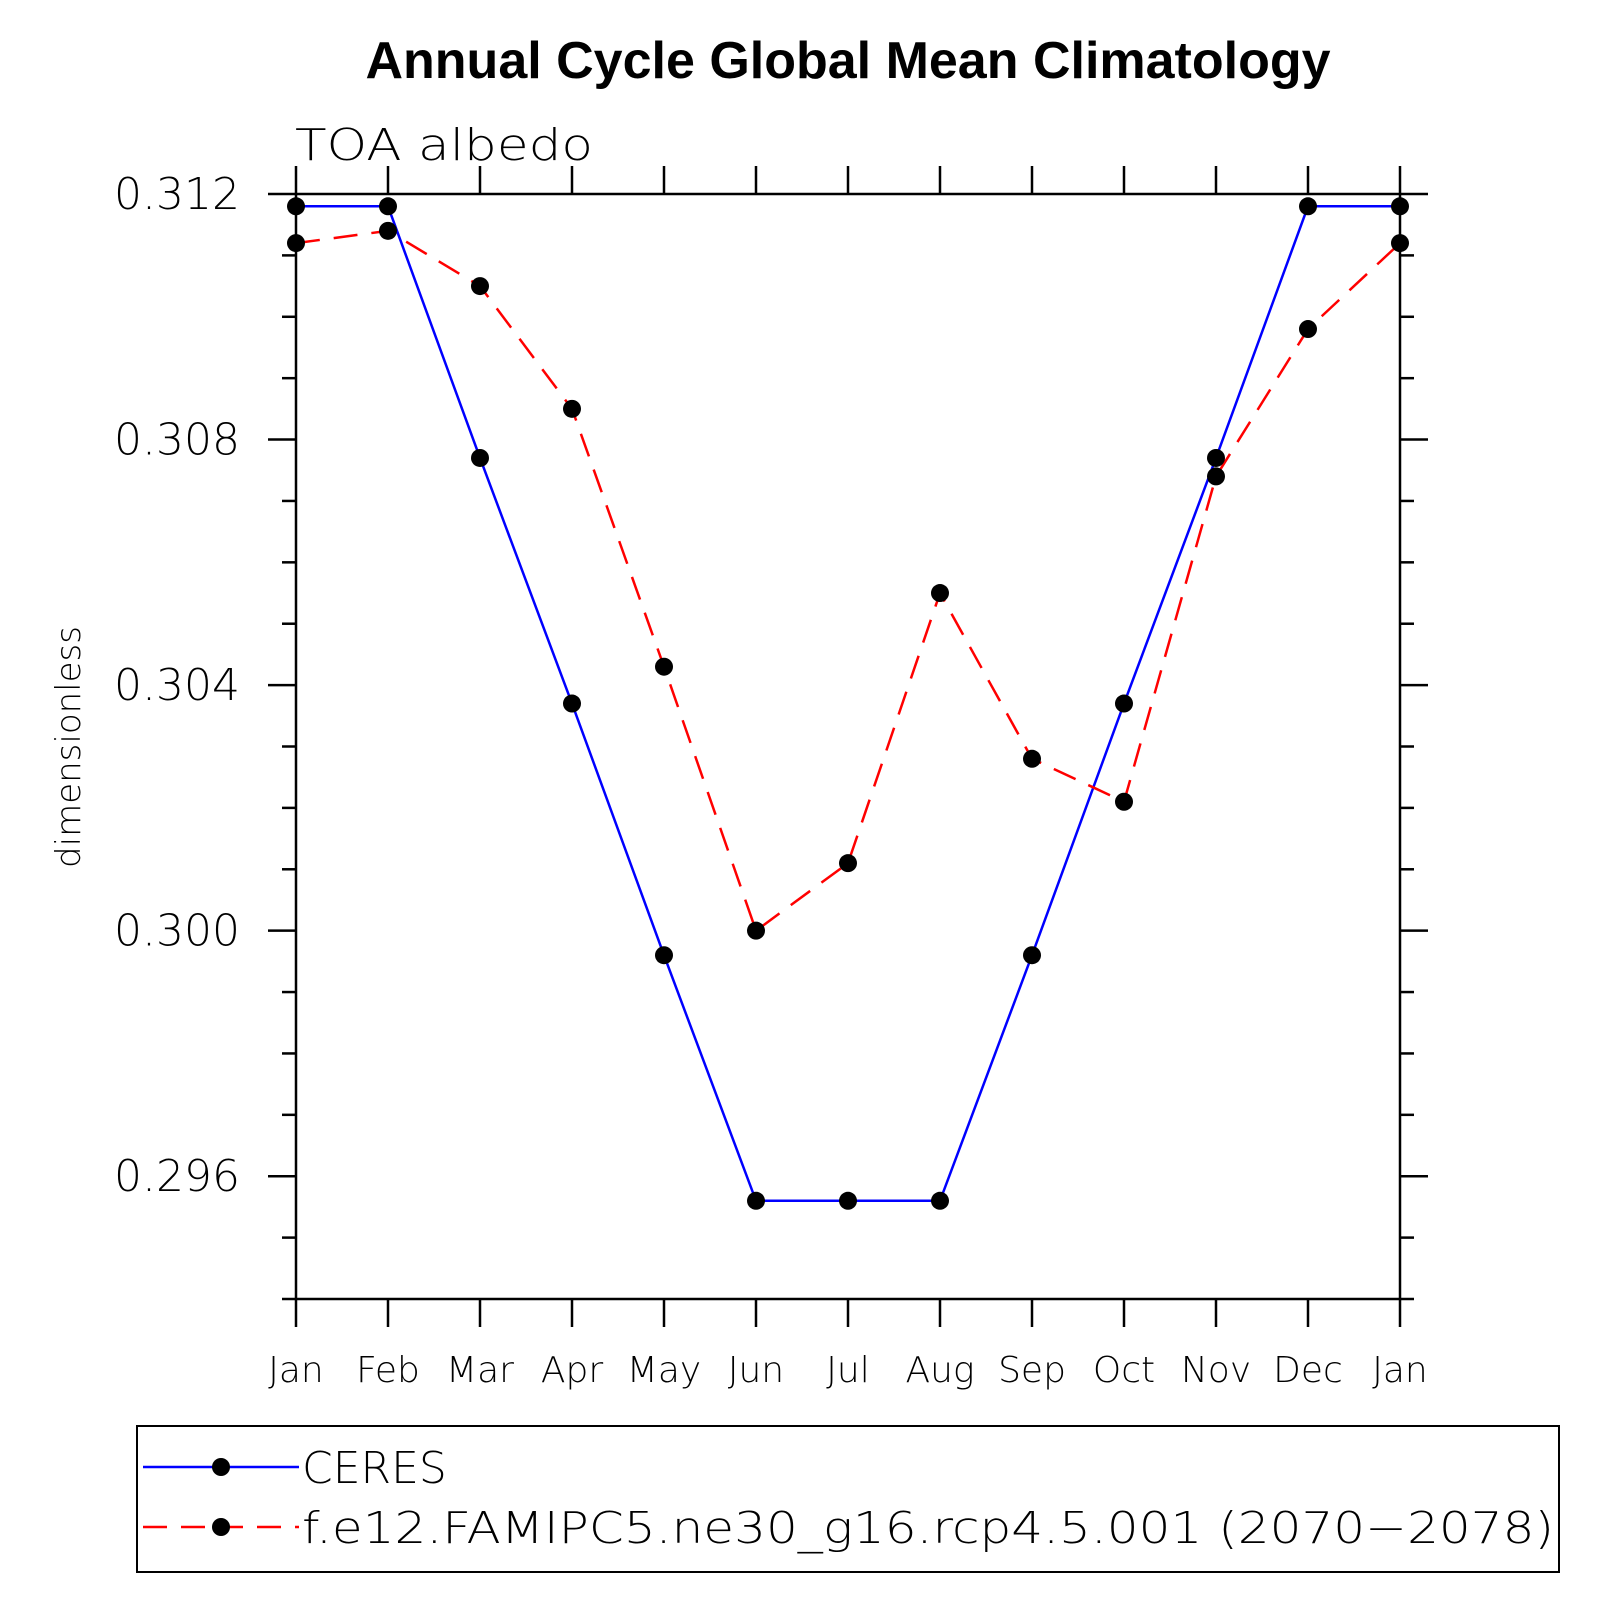 The height and width of the screenshot is (1602, 1602). What do you see at coordinates (177, 440) in the screenshot?
I see `y-tick-label: 0.308` at bounding box center [177, 440].